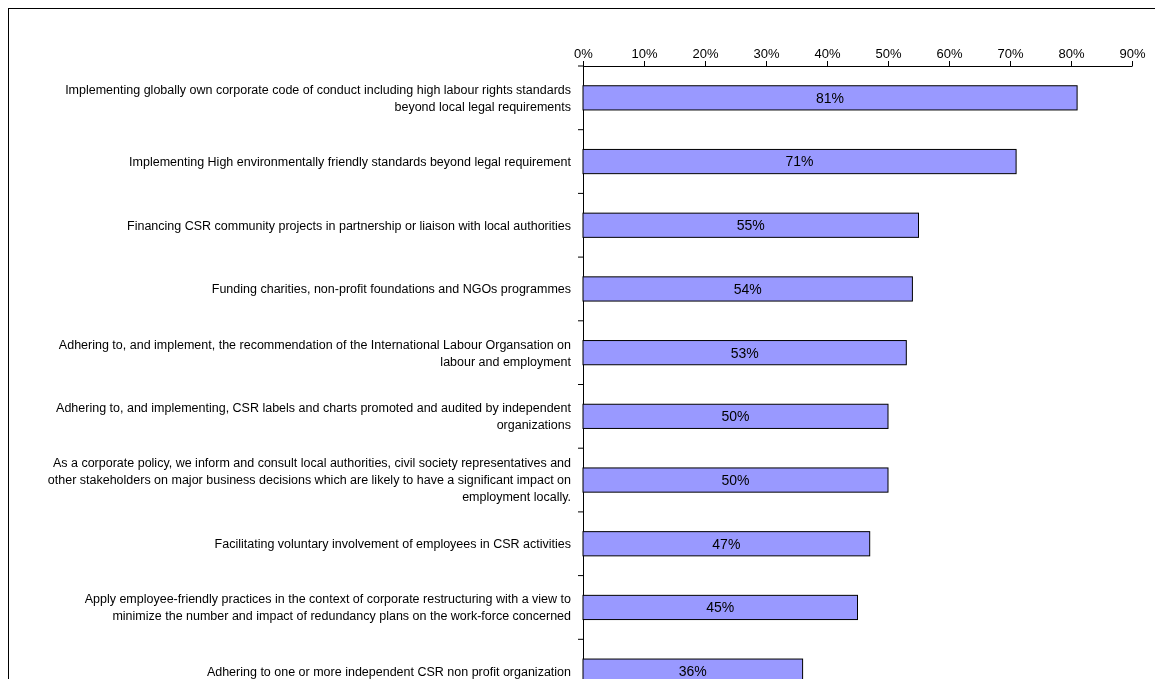 The image size is (1155, 679). What do you see at coordinates (584, 53) in the screenshot?
I see `x-tick-label: 0%` at bounding box center [584, 53].